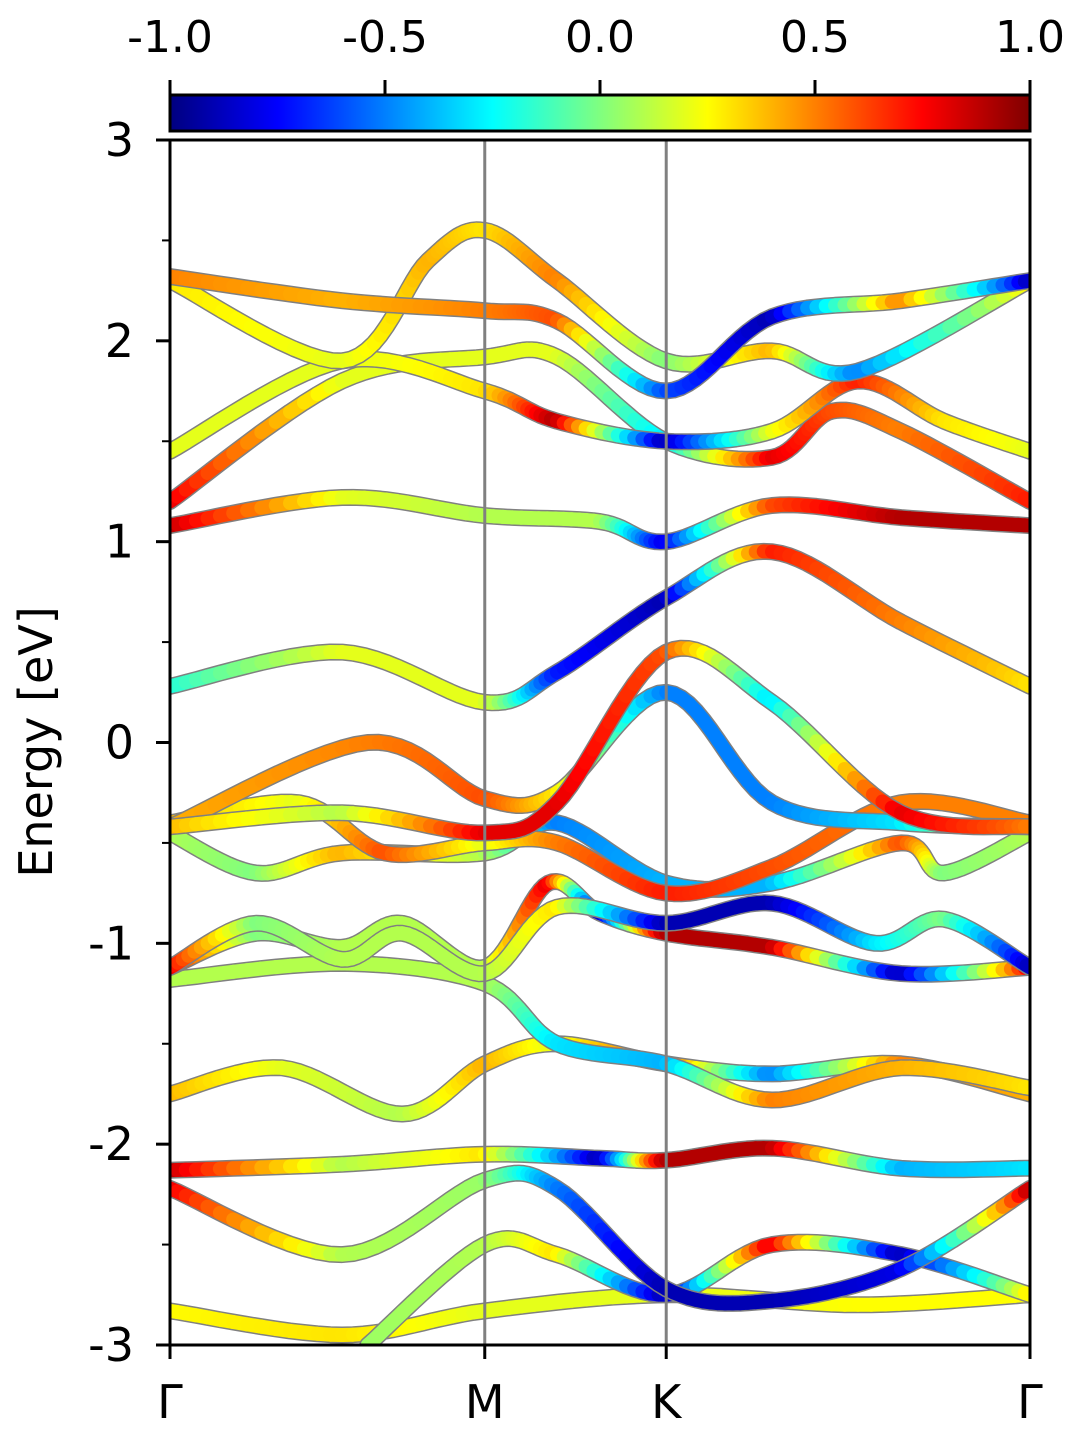 This screenshot has width=1080, height=1440. Describe the element at coordinates (385, 37) in the screenshot. I see `colorbar-tick-label: -0.5` at that location.